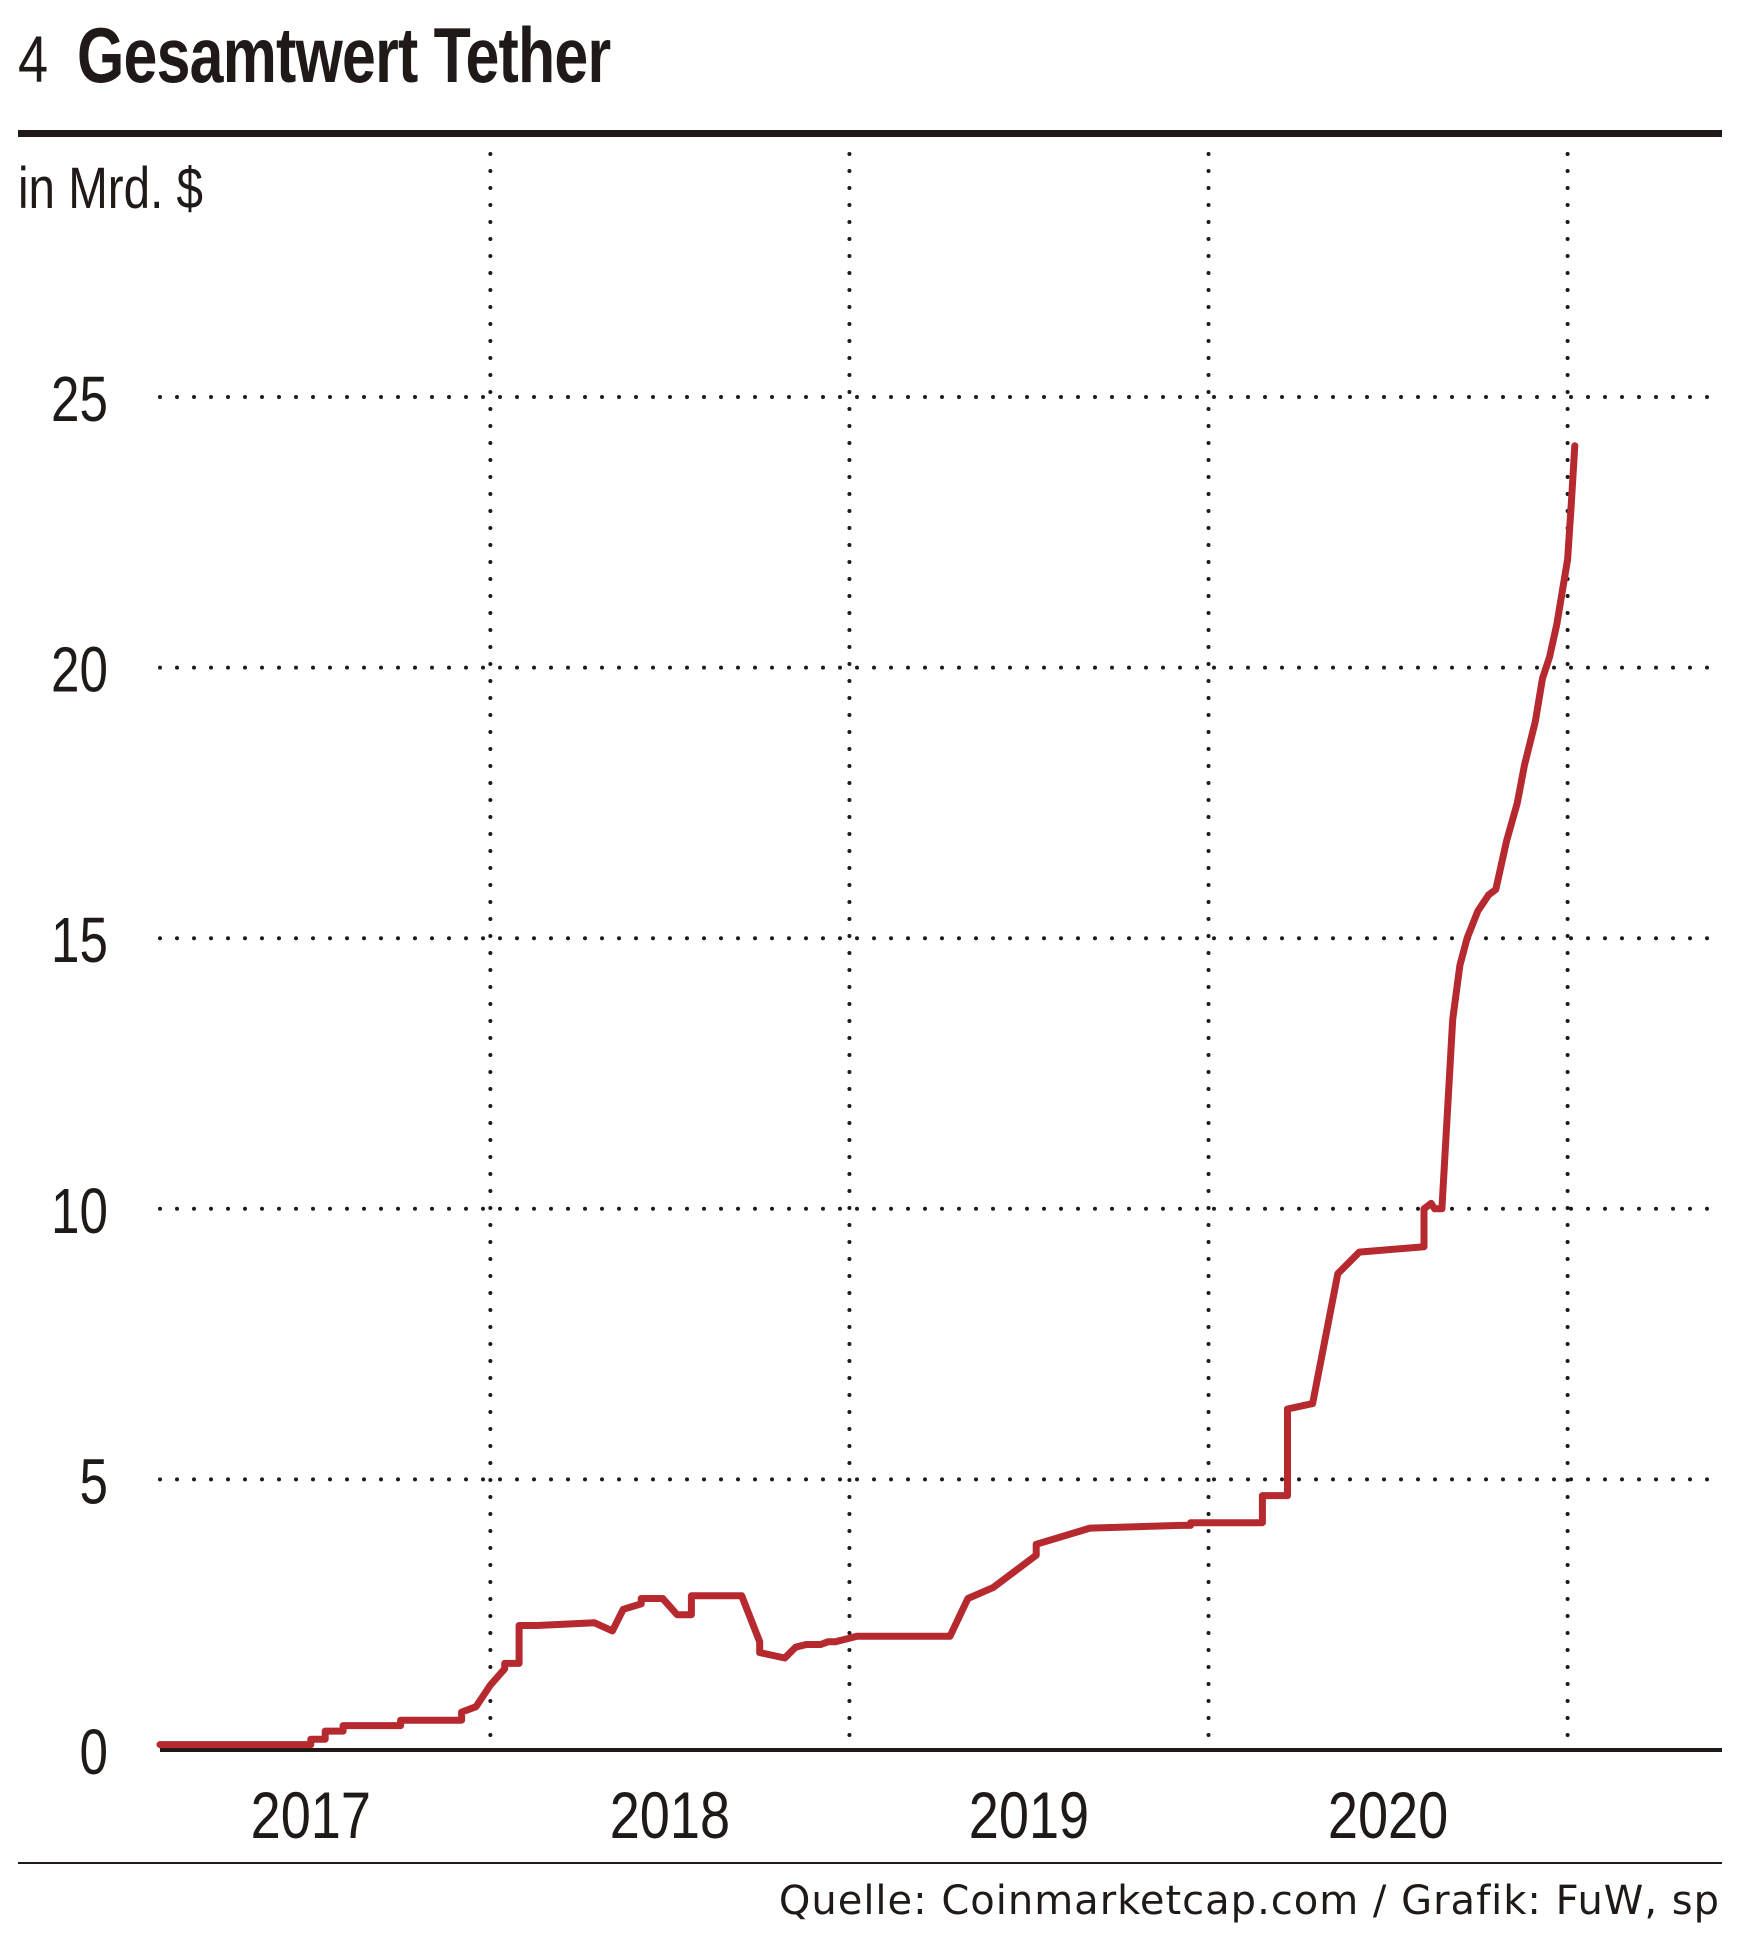 Image resolution: width=1740 pixels, height=1958 pixels. What do you see at coordinates (79, 1211) in the screenshot?
I see `y-tick-label: 10` at bounding box center [79, 1211].